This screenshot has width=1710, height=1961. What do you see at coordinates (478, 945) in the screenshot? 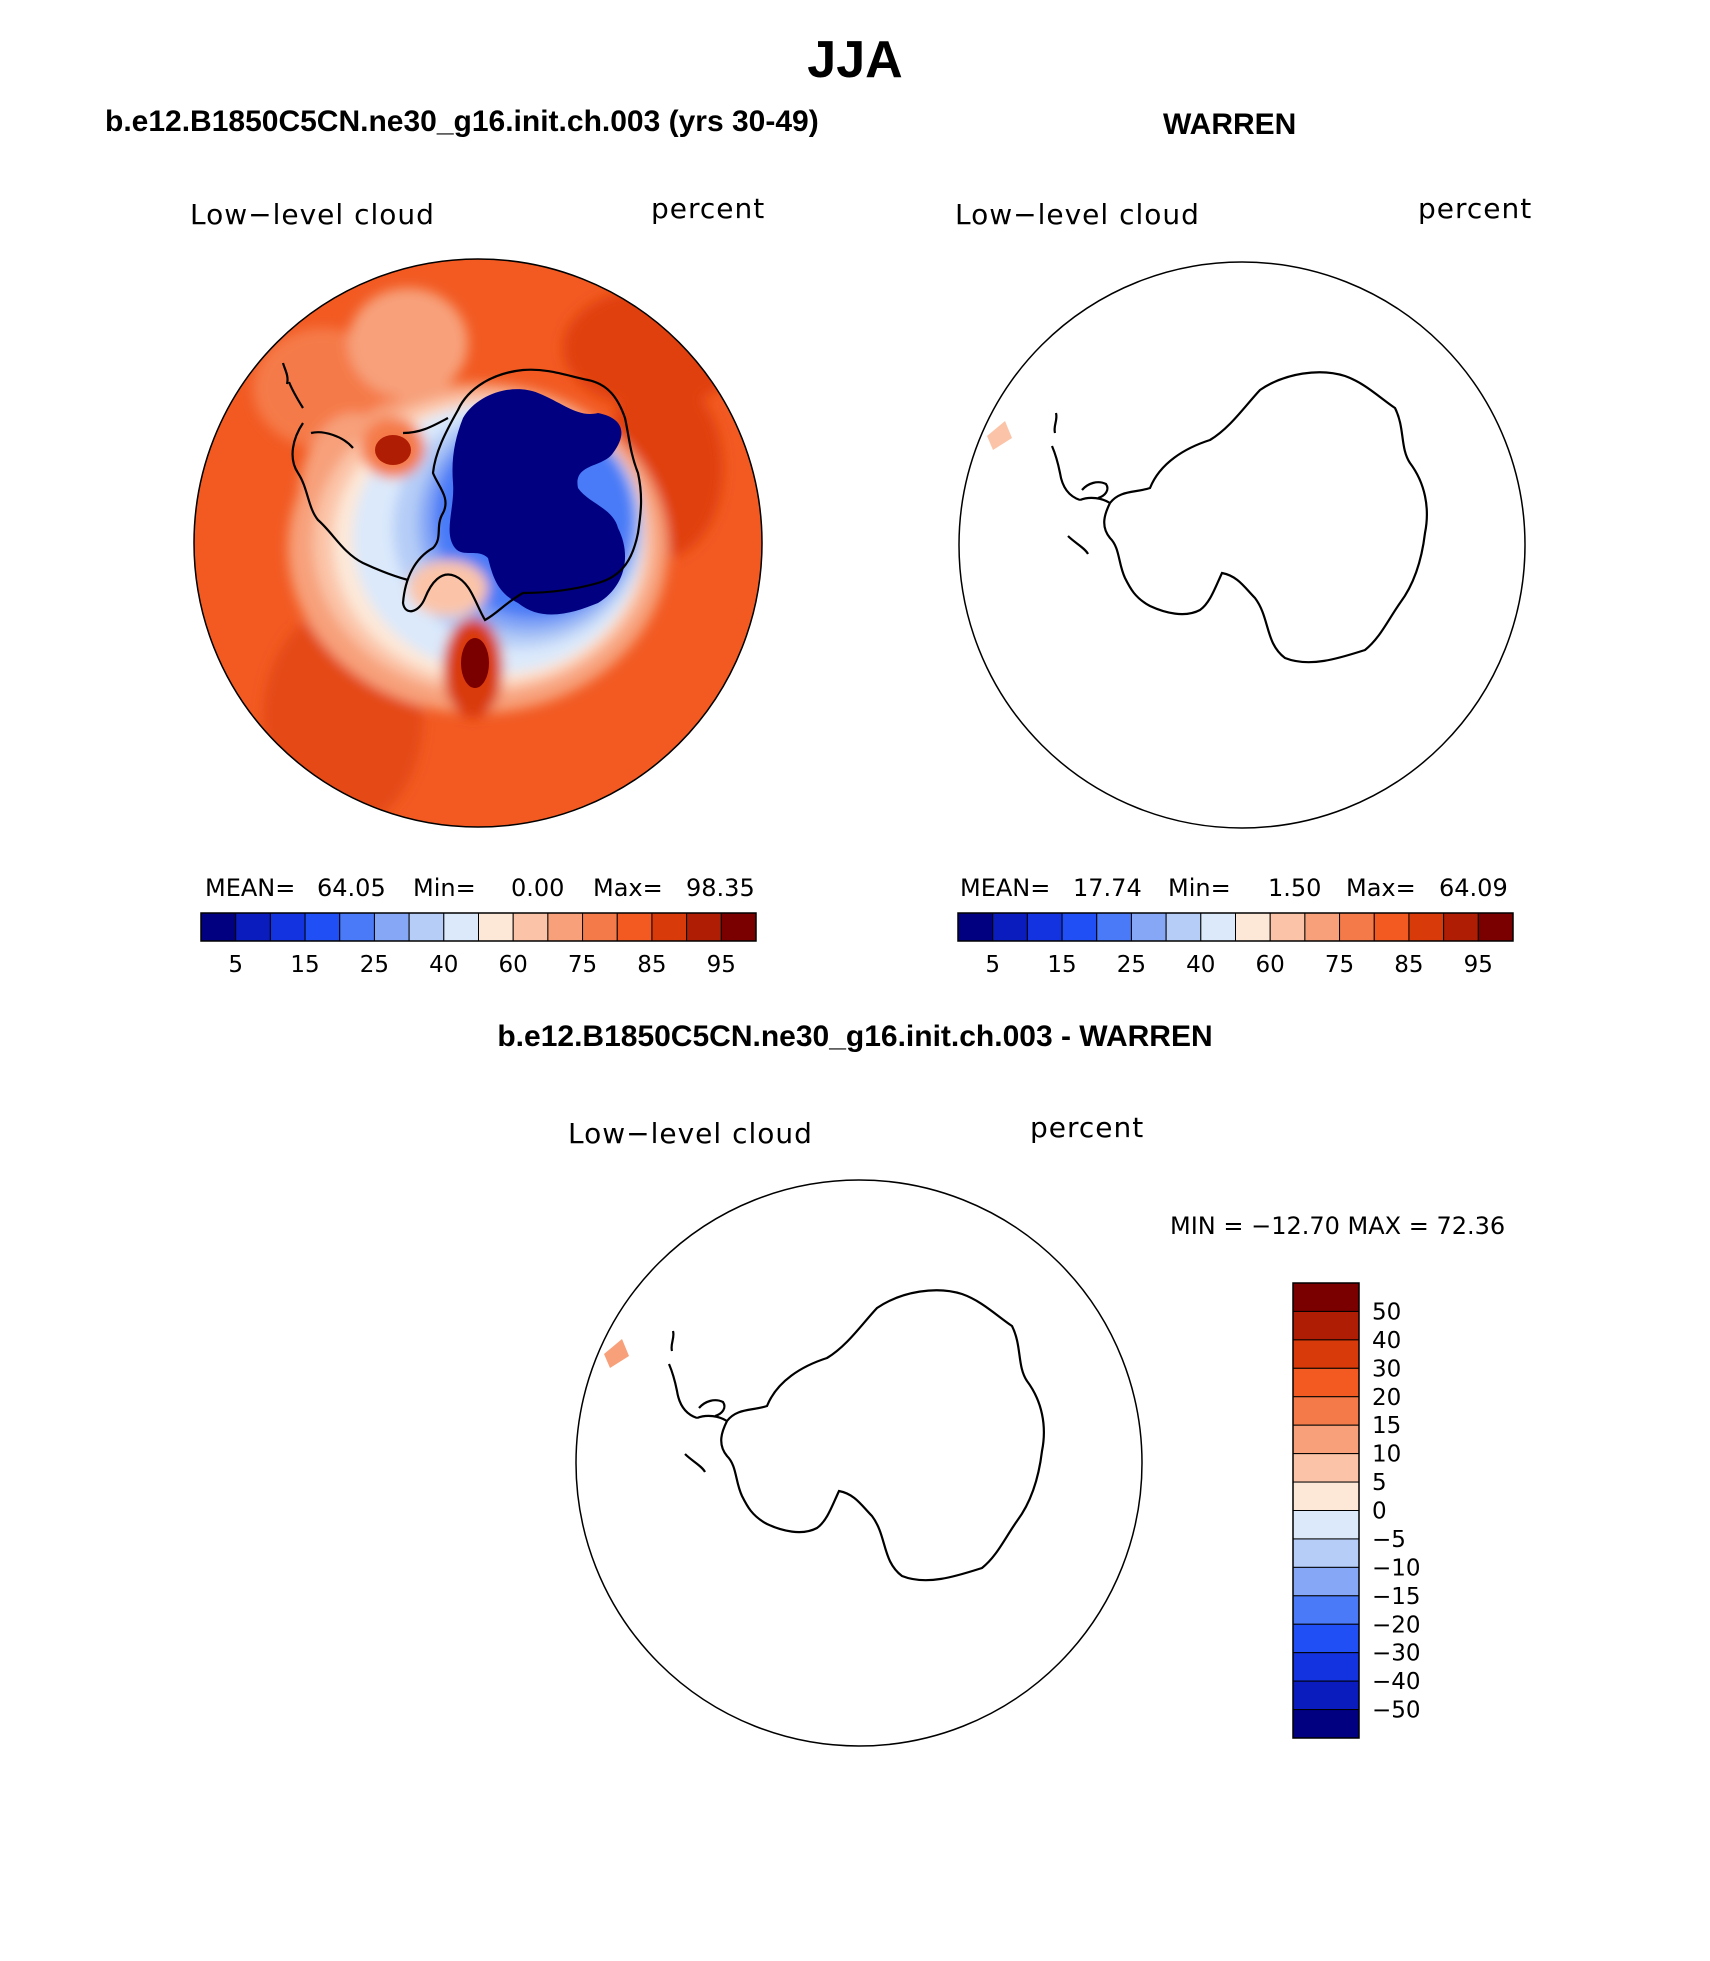
I see `model-colorbar: 5 15 25 40 60 75 85 95` at bounding box center [478, 945].